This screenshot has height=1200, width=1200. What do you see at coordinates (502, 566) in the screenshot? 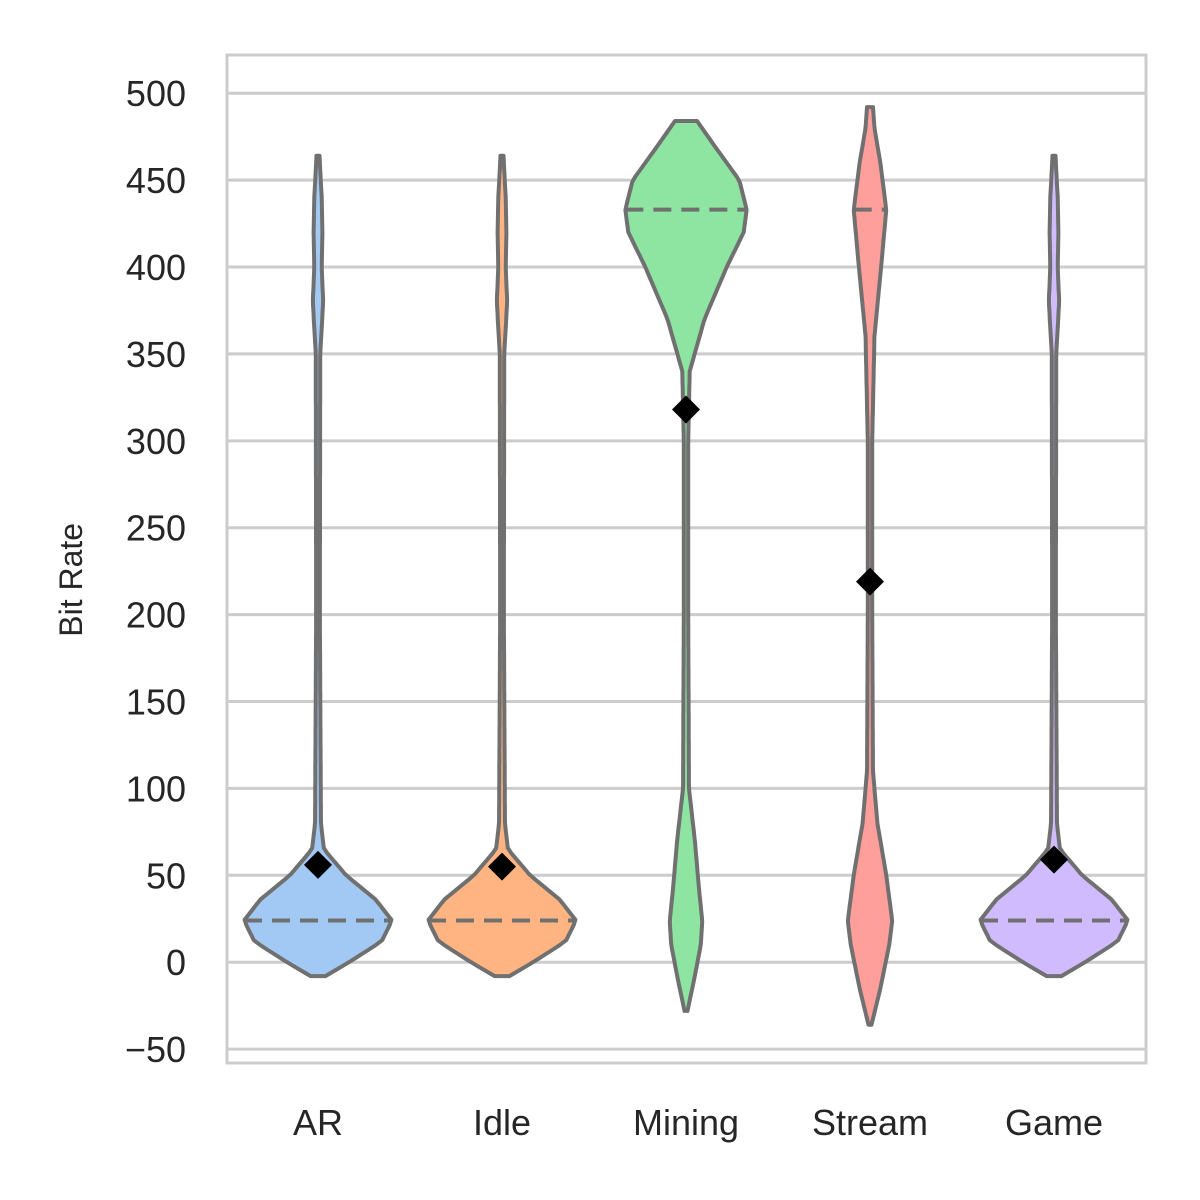
I see `violin-idle` at bounding box center [502, 566].